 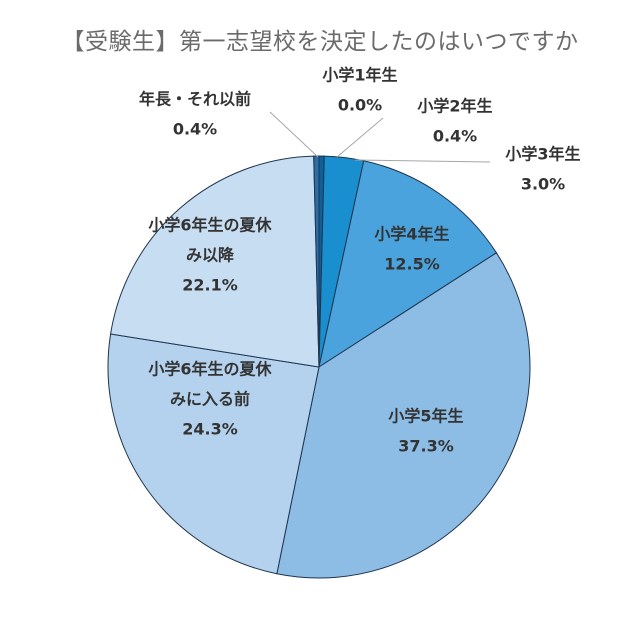 I want to click on data-label-value-6: 24.3%, so click(x=210, y=429).